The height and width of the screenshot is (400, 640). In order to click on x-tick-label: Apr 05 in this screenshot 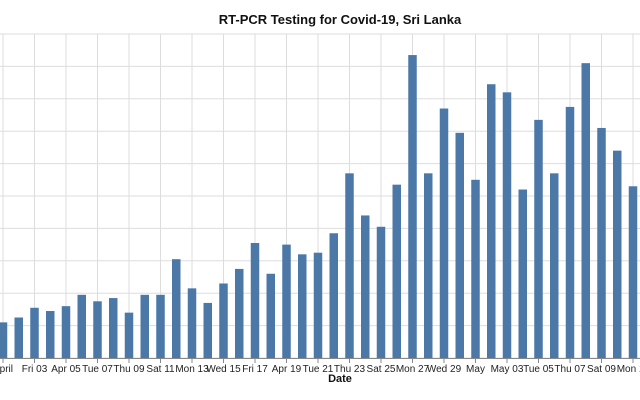, I will do `click(66, 369)`.